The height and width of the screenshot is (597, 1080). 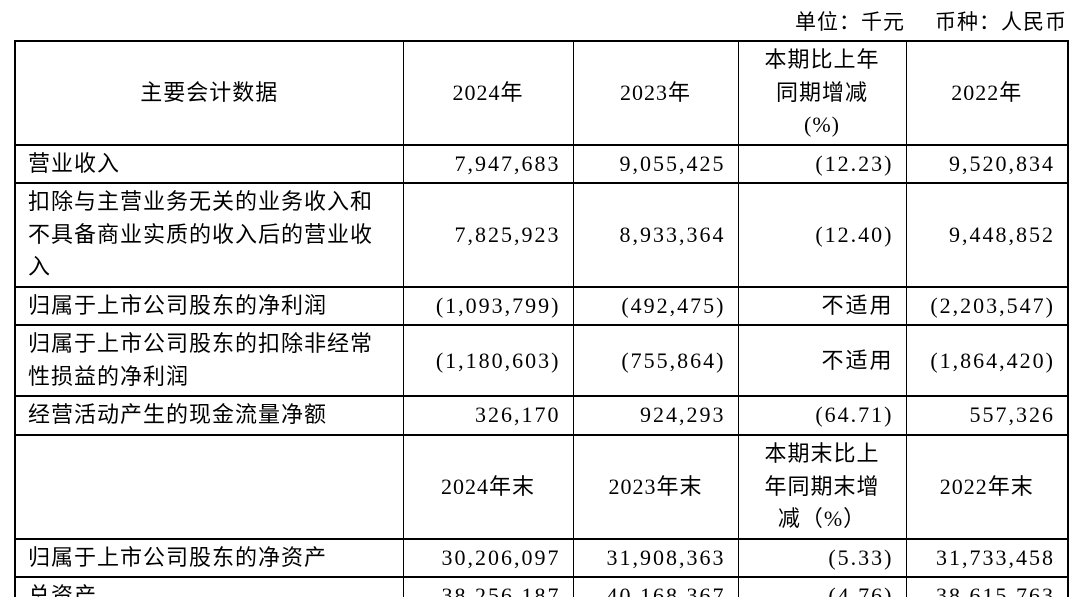 What do you see at coordinates (987, 164) in the screenshot?
I see `value-2022: 9,520,834` at bounding box center [987, 164].